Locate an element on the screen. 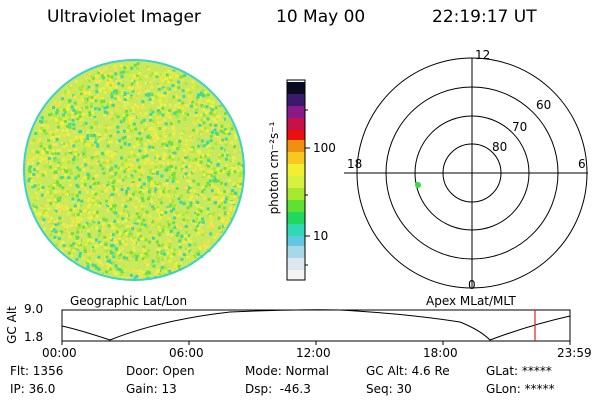 This screenshot has width=600, height=400. alt-tick-1-8: 1.8 is located at coordinates (34, 337).